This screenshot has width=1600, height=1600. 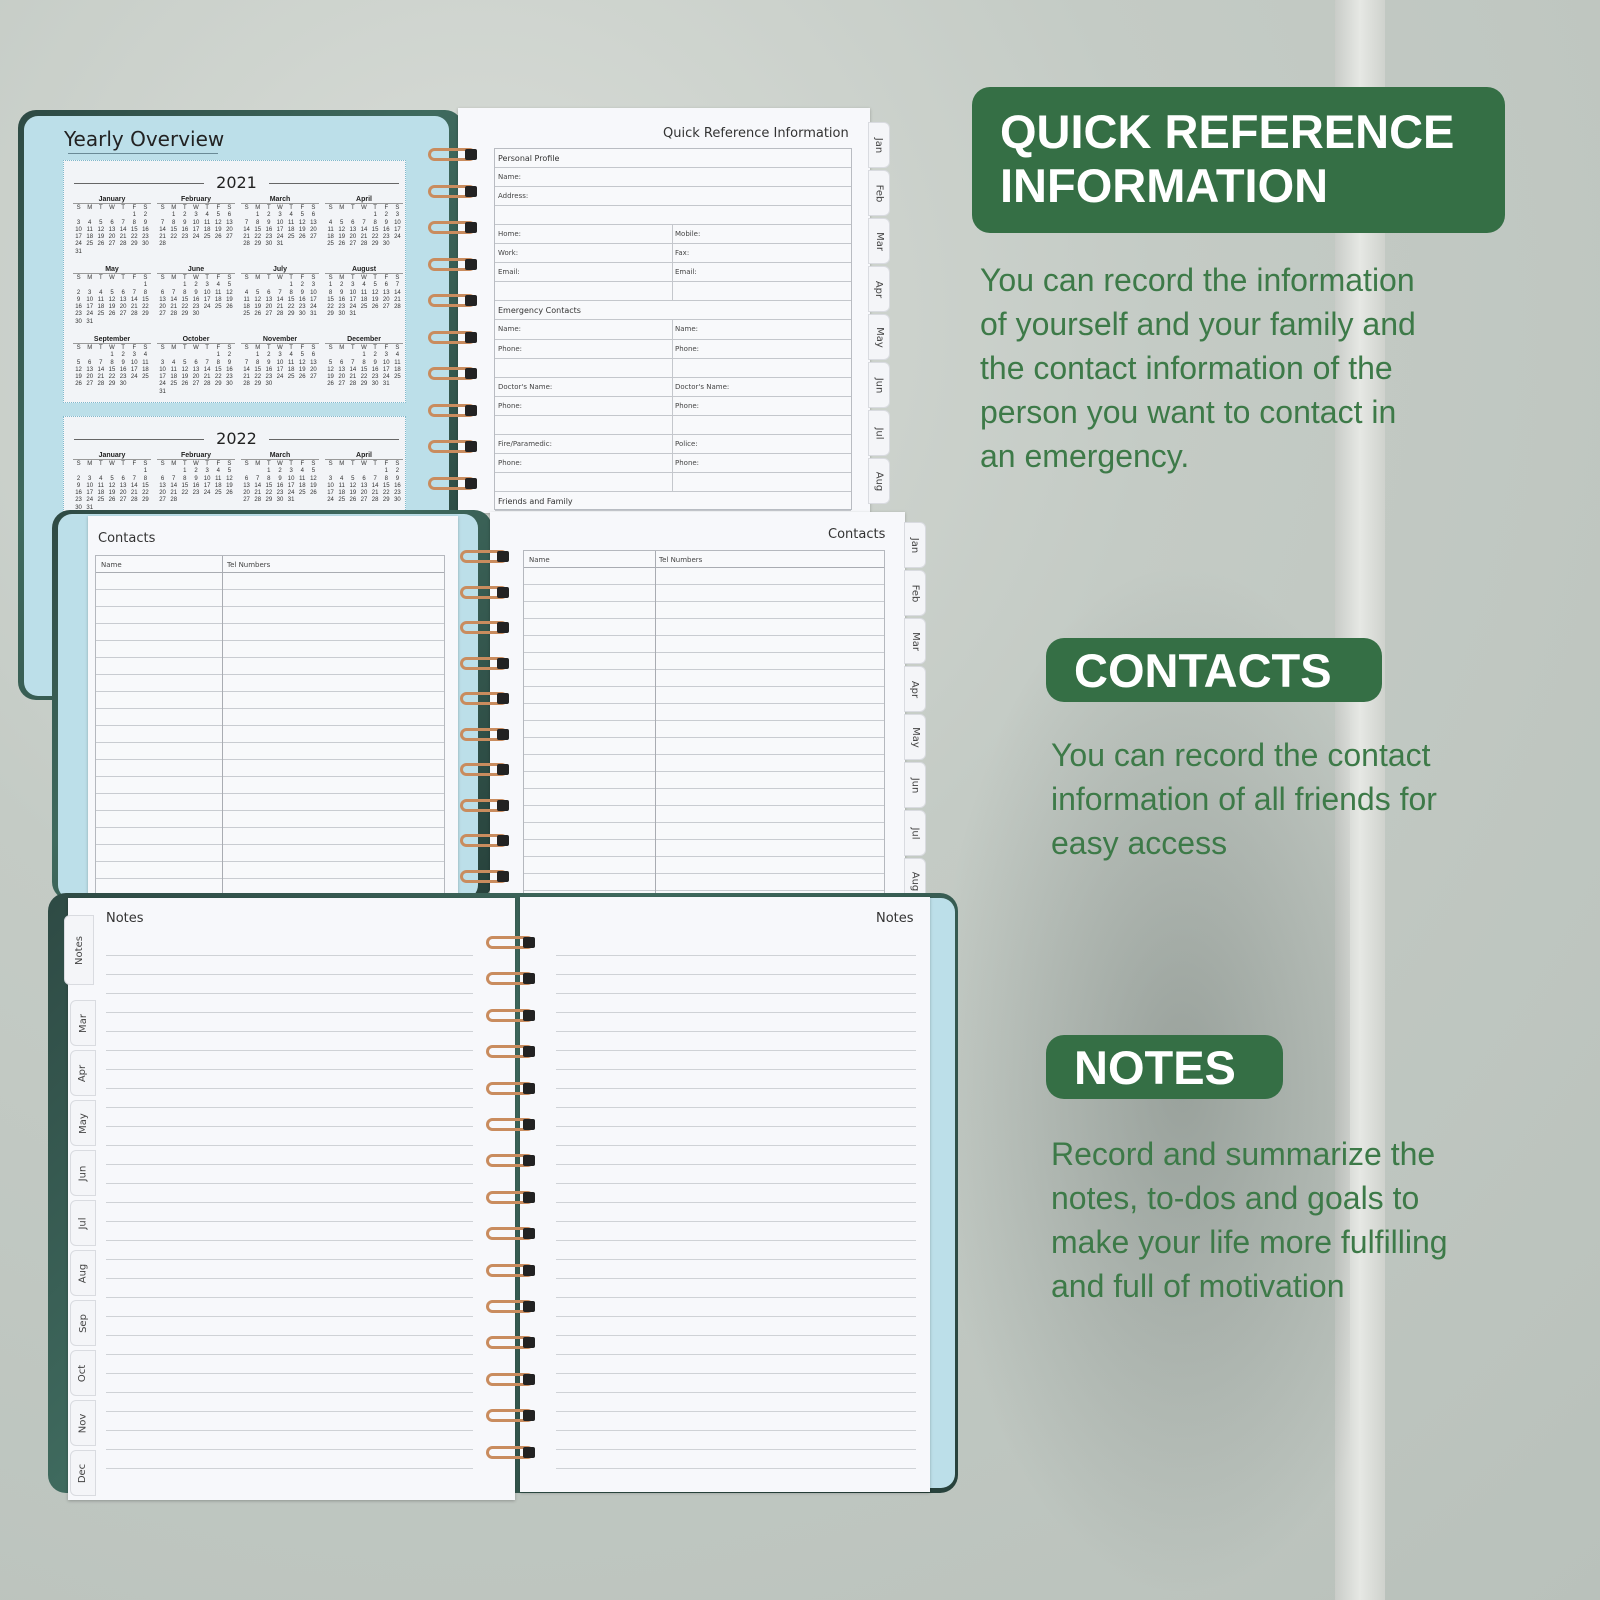 I want to click on day: 26, so click(x=342, y=244).